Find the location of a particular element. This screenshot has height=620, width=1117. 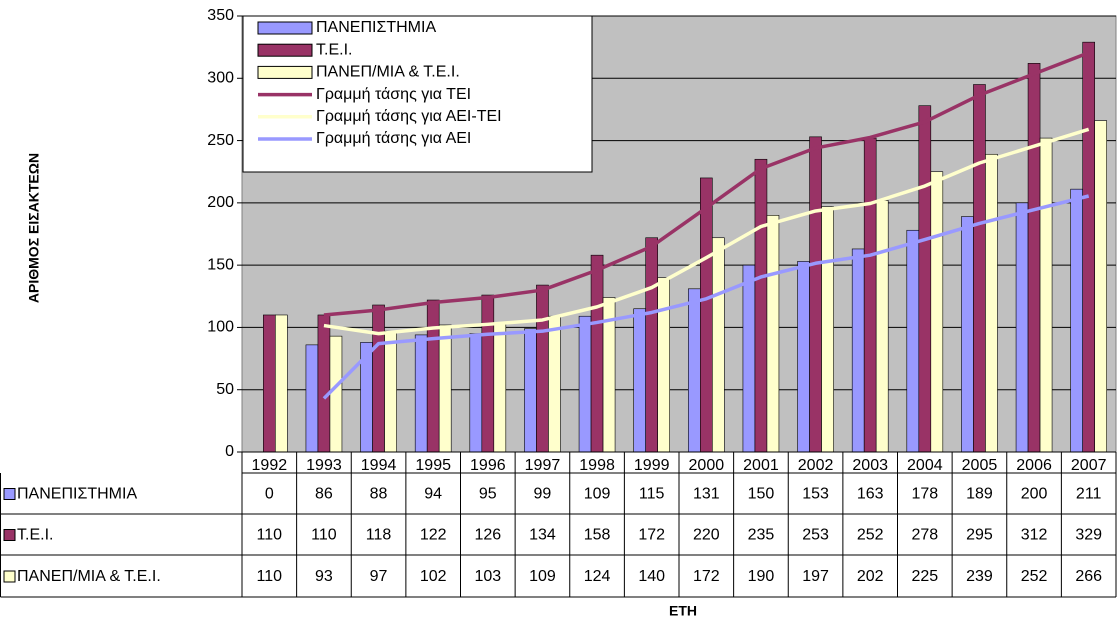

table-cell: 95 is located at coordinates (488, 494).